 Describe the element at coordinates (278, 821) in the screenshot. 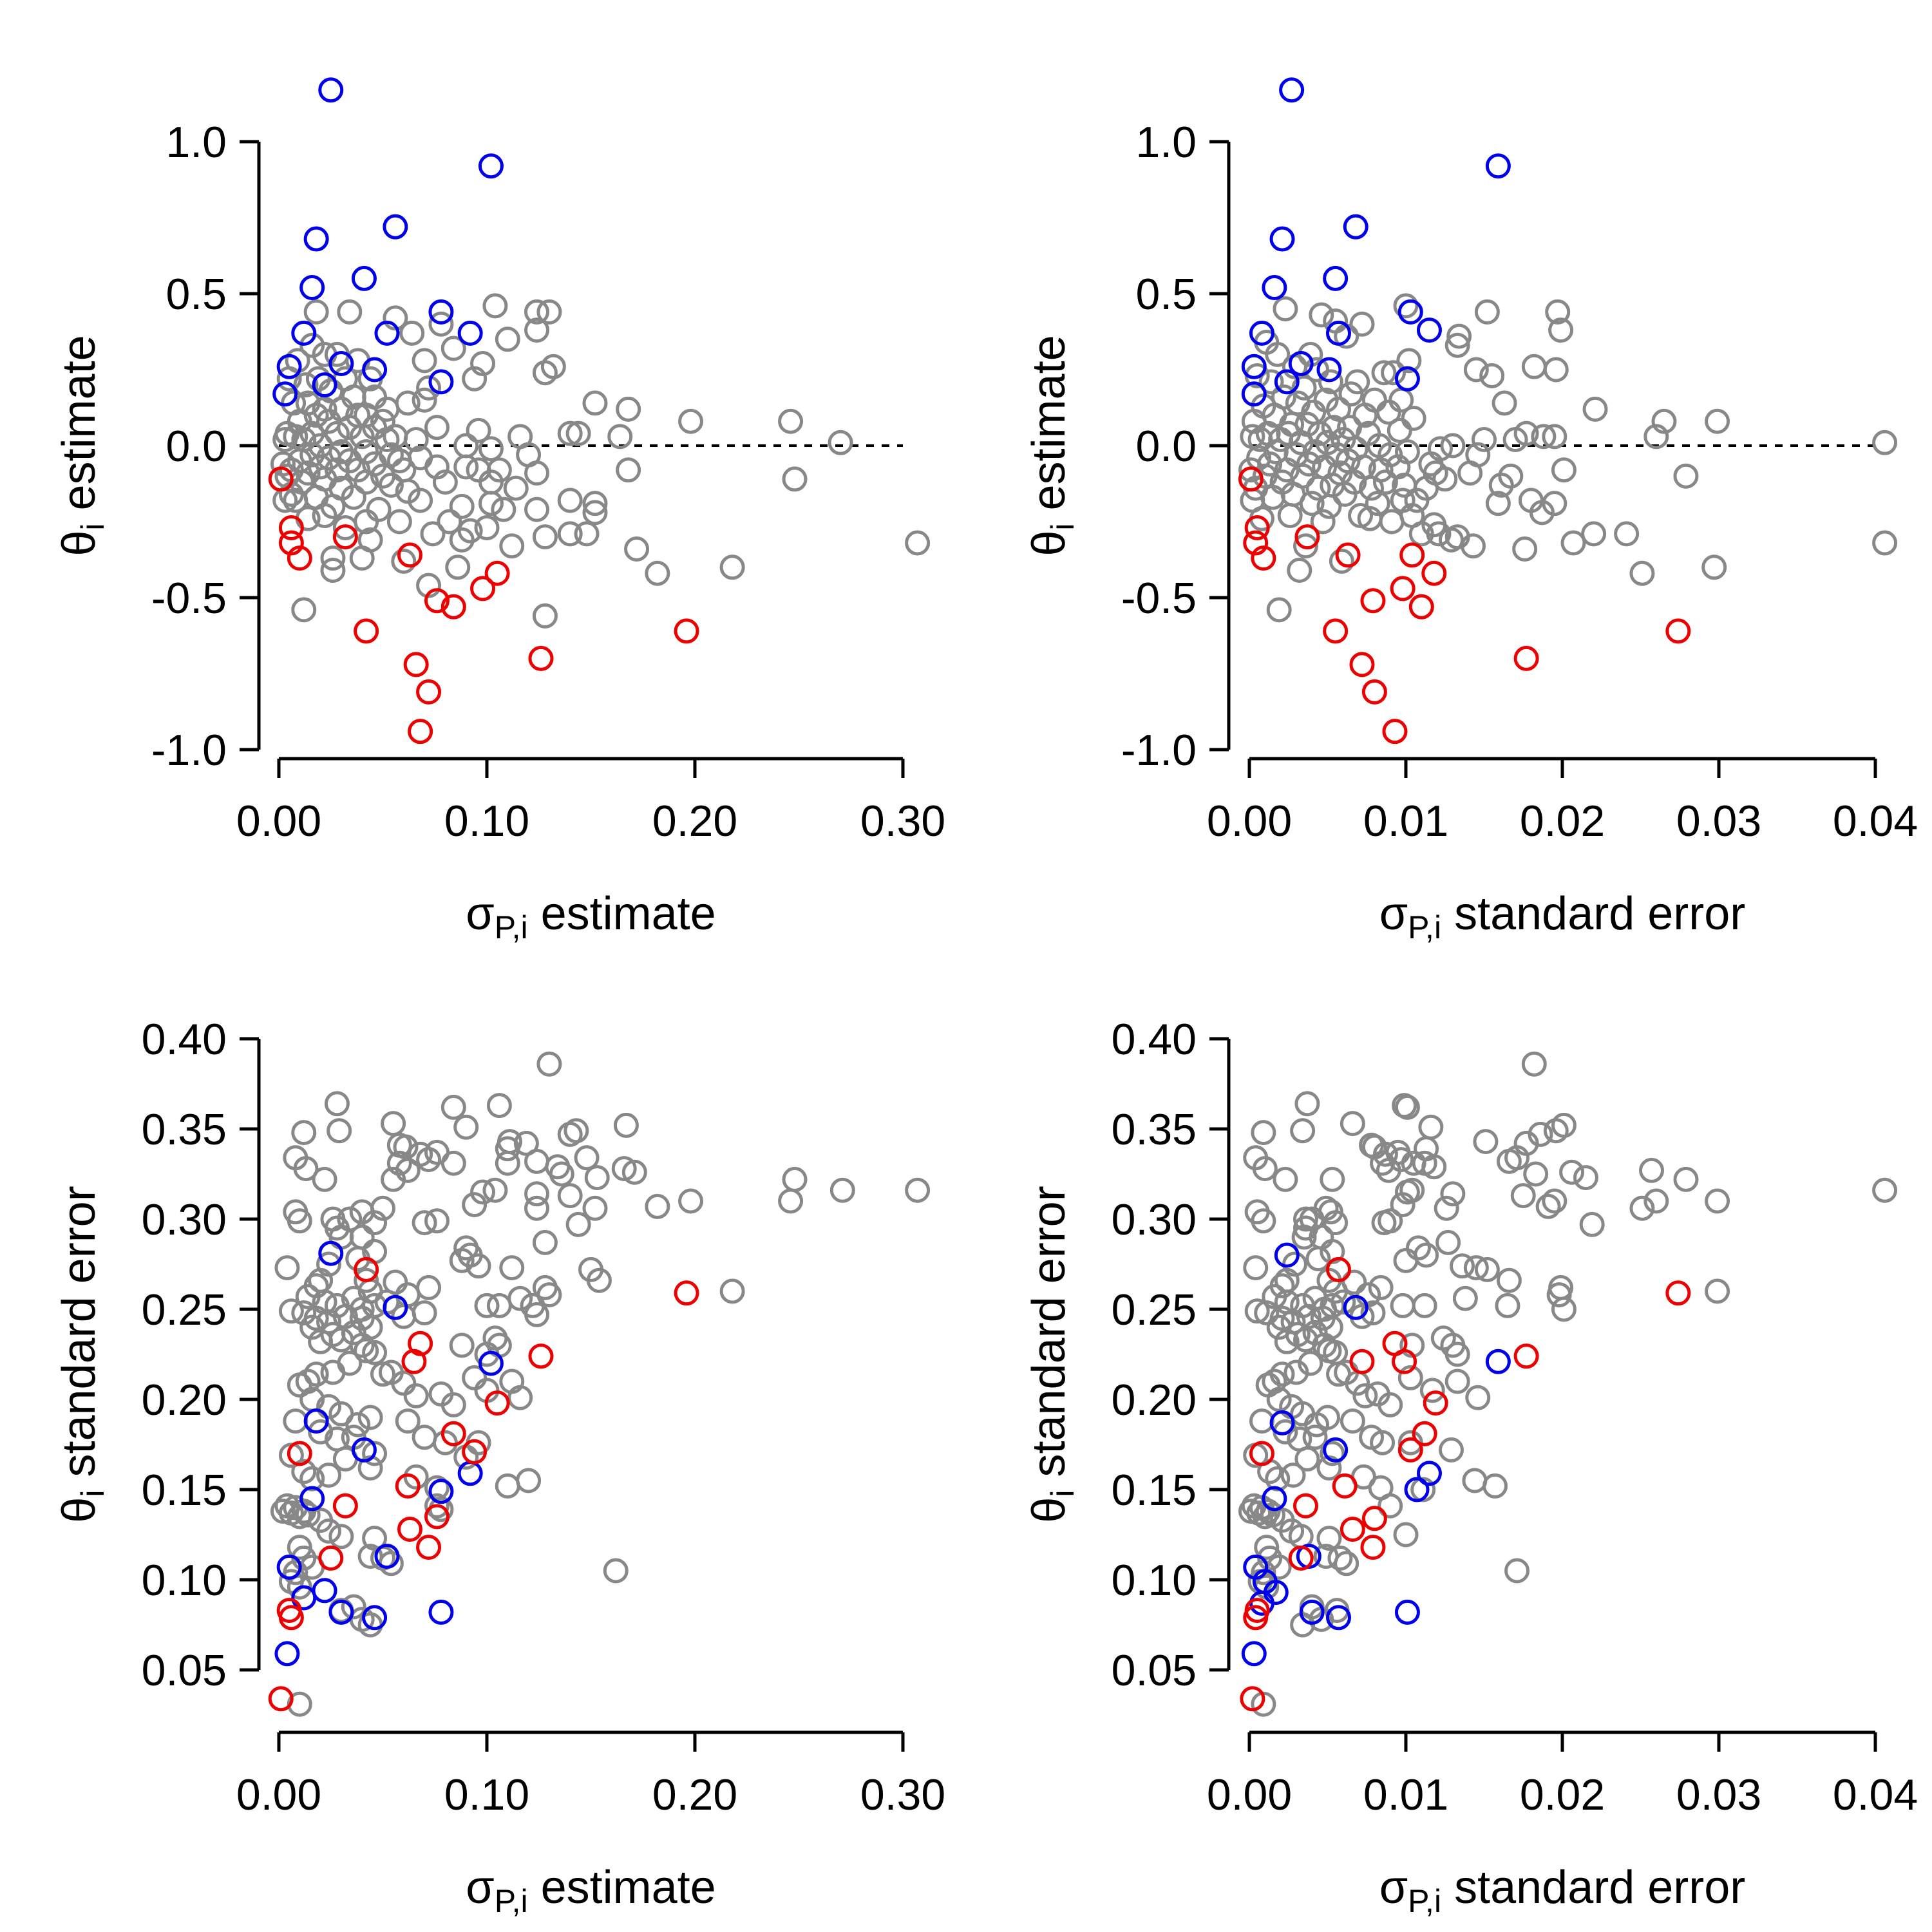

I see `x-tick-label: 0.00` at that location.